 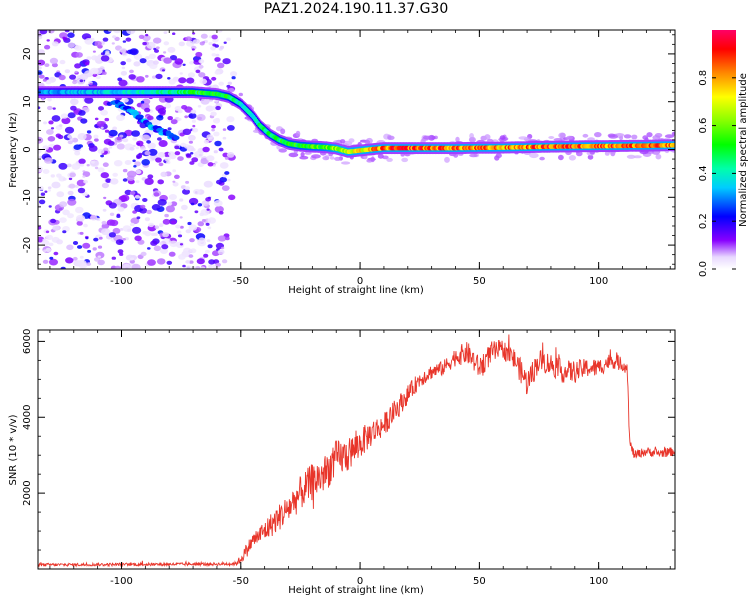 What do you see at coordinates (479, 581) in the screenshot?
I see `x-tick-label: 50` at bounding box center [479, 581].